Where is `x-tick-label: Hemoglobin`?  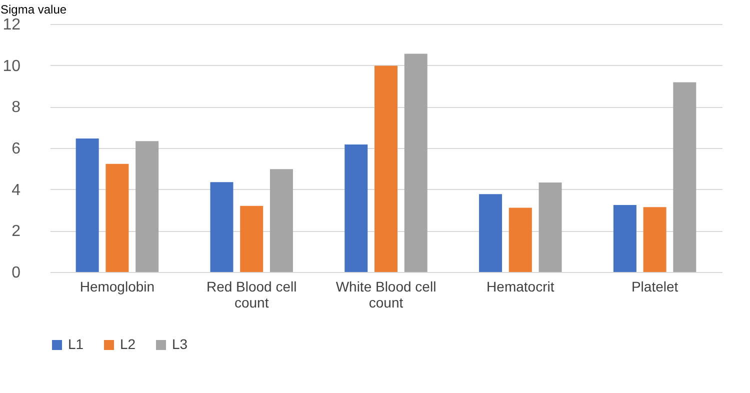 x-tick-label: Hemoglobin is located at coordinates (117, 286).